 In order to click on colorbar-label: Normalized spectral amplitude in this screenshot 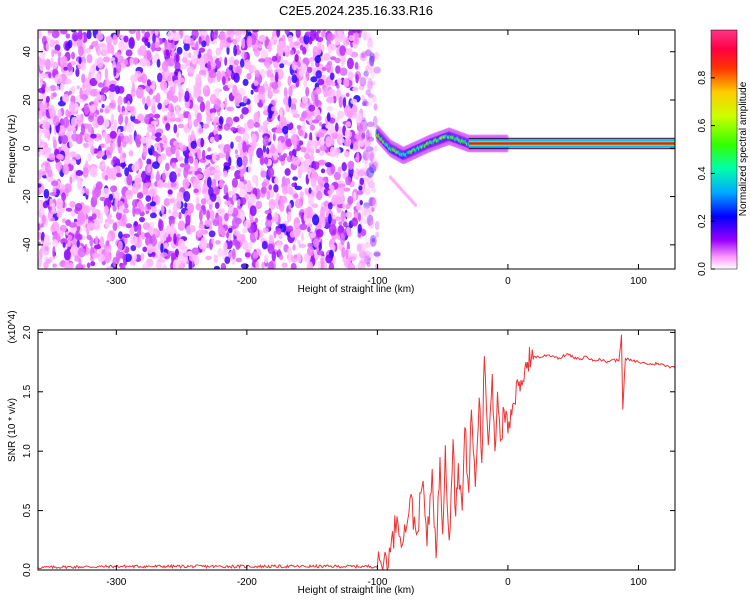, I will do `click(743, 148)`.